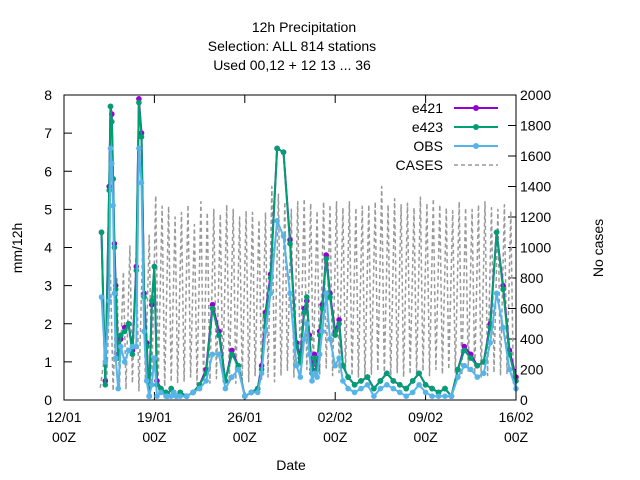 The height and width of the screenshot is (480, 640). What do you see at coordinates (292, 46) in the screenshot?
I see `title-line-2: Selection: ALL 814 stations` at bounding box center [292, 46].